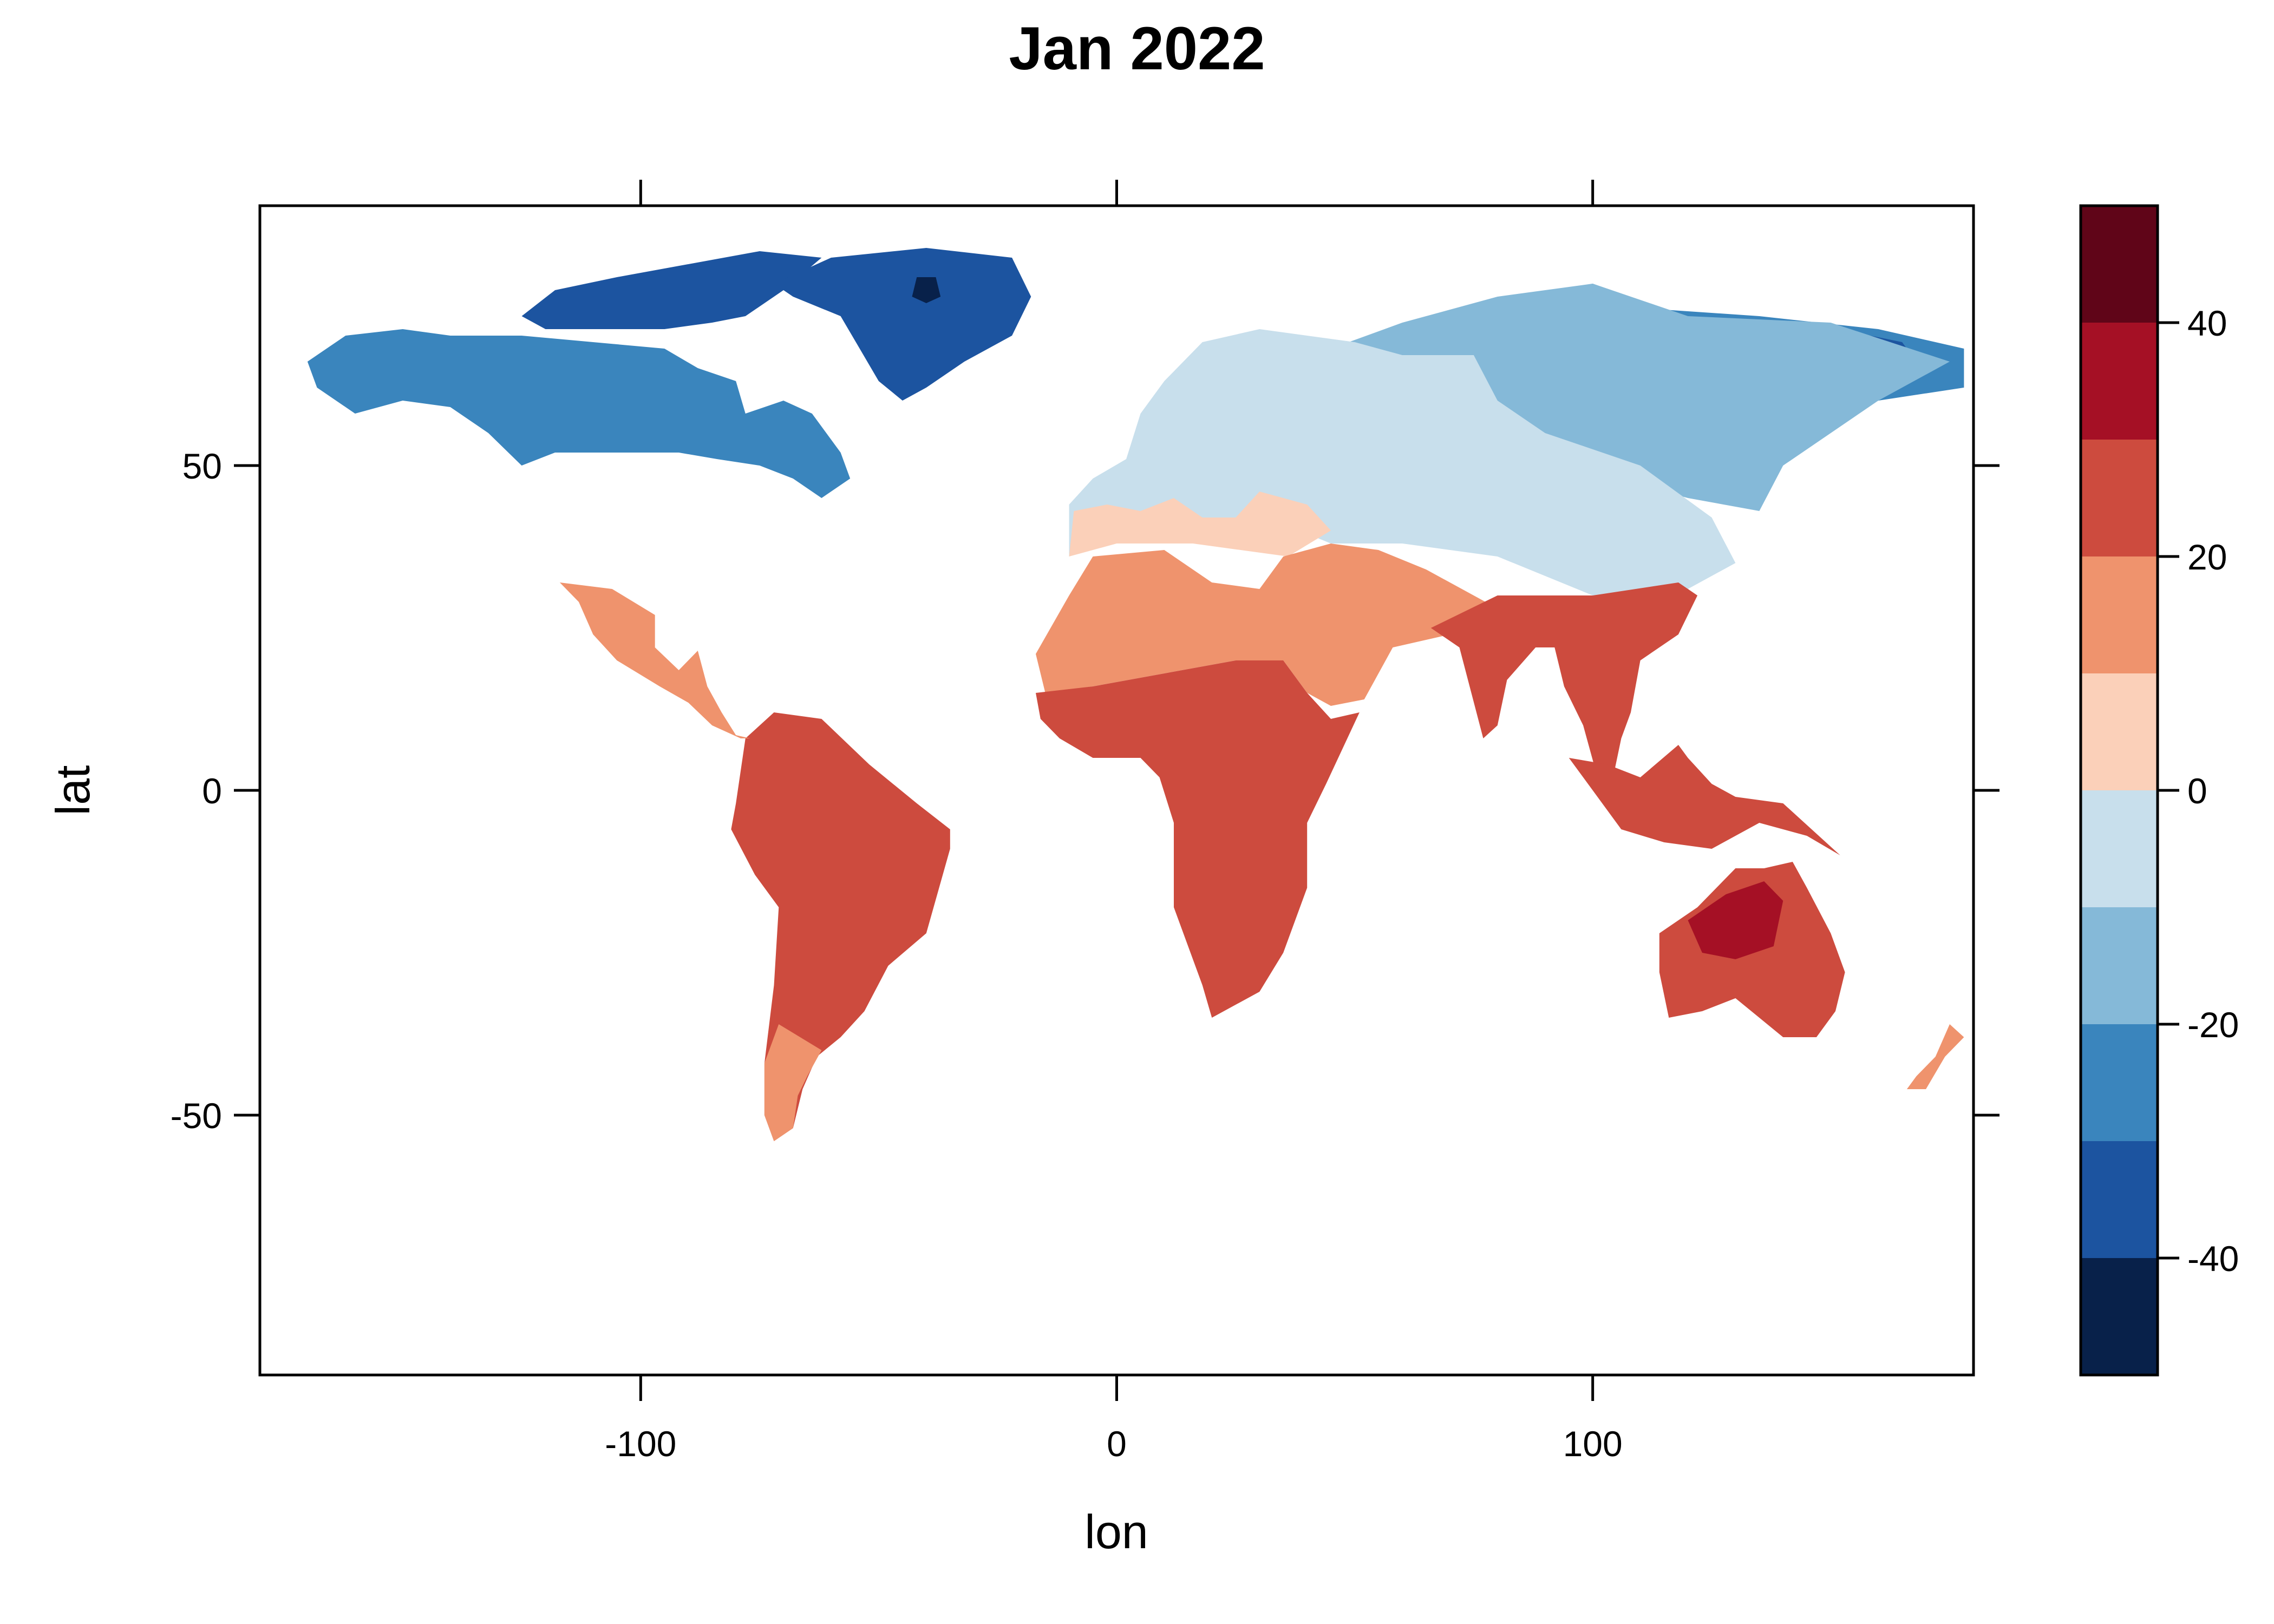  Describe the element at coordinates (927, 290) in the screenshot. I see `region-greenland-interior` at that location.